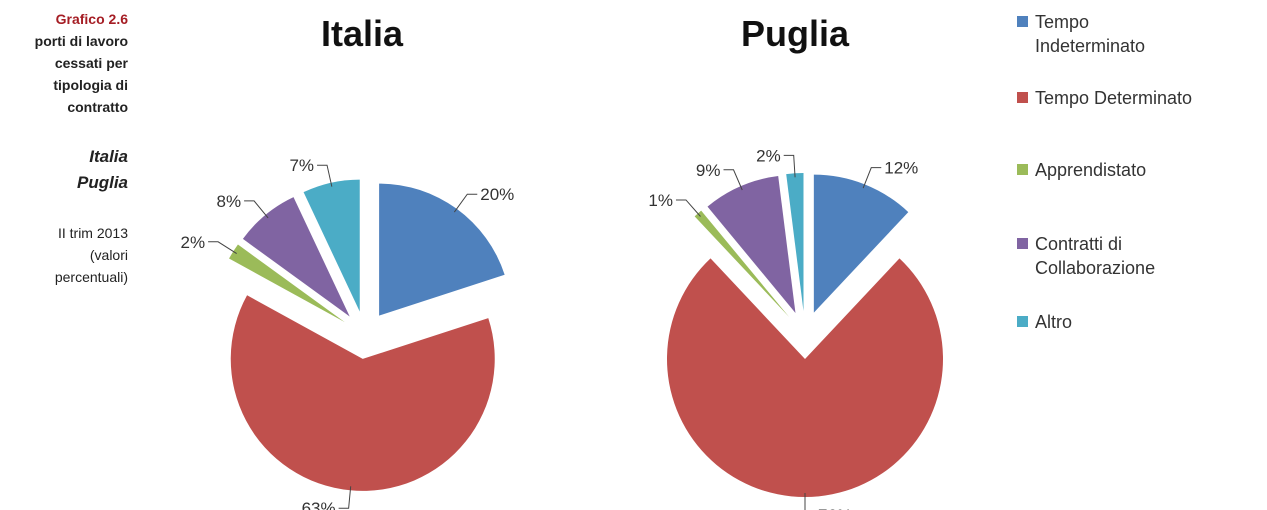  What do you see at coordinates (229, 201) in the screenshot?
I see `data-label: 8%` at bounding box center [229, 201].